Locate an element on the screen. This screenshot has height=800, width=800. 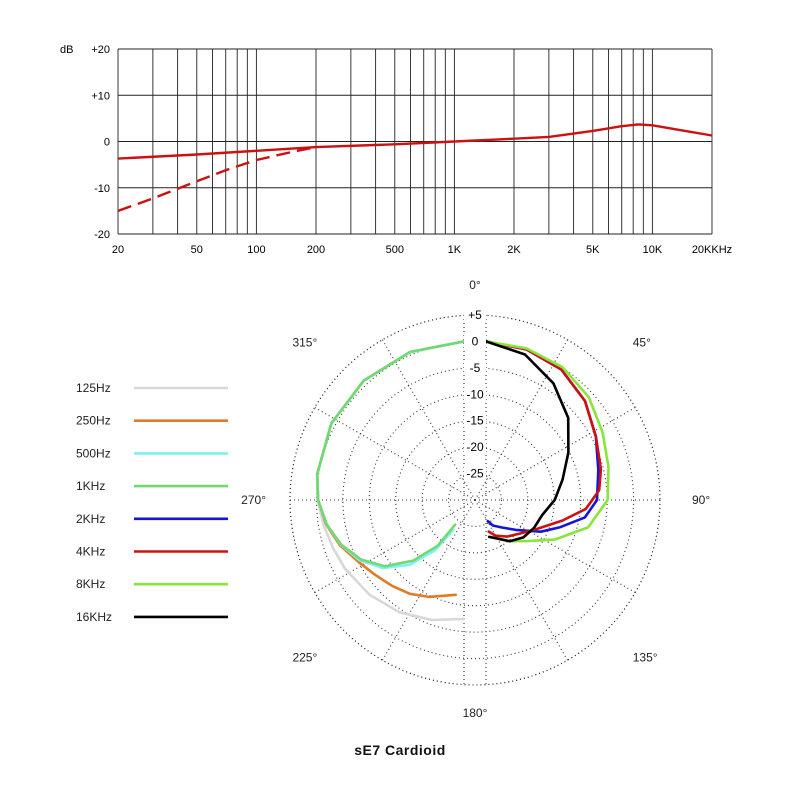
y-tick-label: +20 is located at coordinates (100, 50).